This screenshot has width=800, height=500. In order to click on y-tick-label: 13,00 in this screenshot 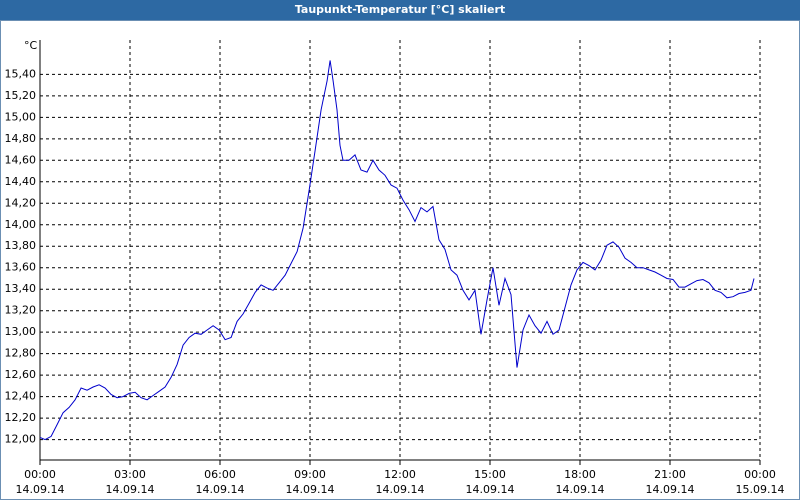, I will do `click(21, 331)`.